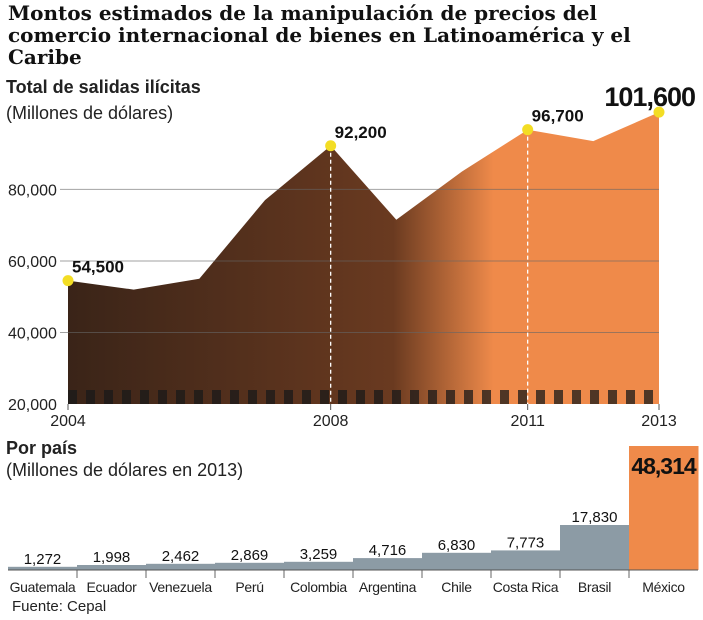  Describe the element at coordinates (527, 421) in the screenshot. I see `x-tick-label: 2011` at that location.